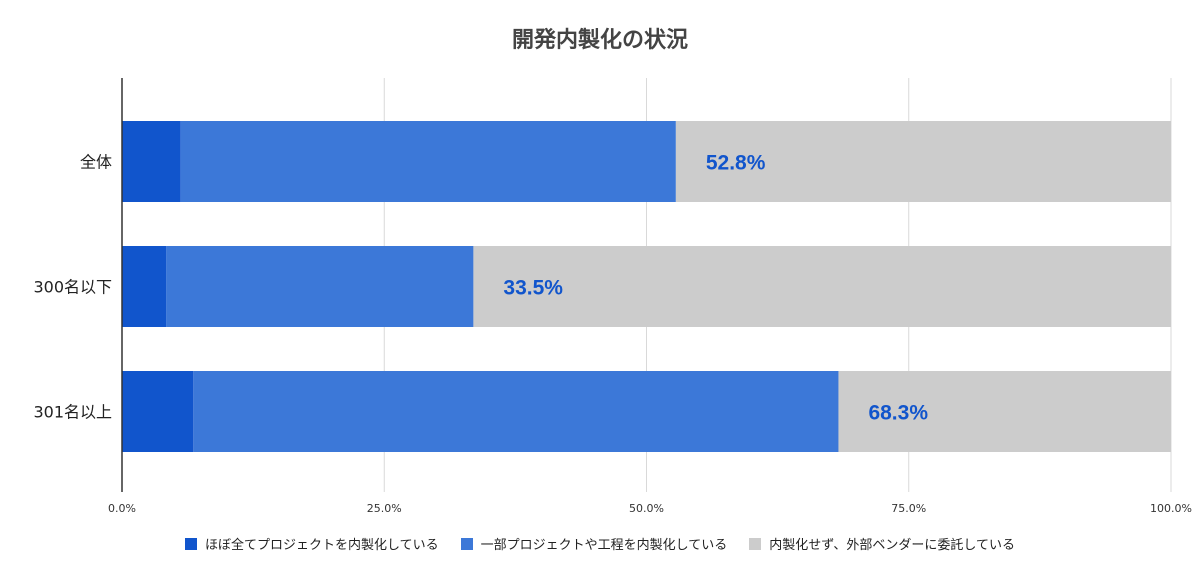 Image resolution: width=1200 pixels, height=580 pixels. Describe the element at coordinates (646, 508) in the screenshot. I see `x-tick-label-50: 50.0%` at that location.